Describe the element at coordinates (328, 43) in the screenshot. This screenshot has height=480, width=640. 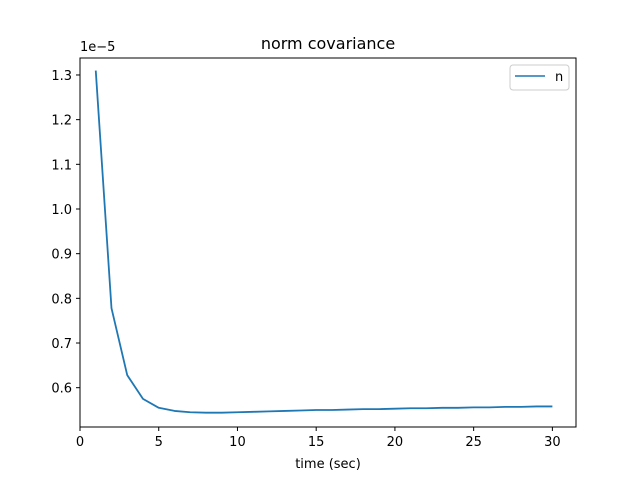
I see `chart-title: norm covariance` at that location.